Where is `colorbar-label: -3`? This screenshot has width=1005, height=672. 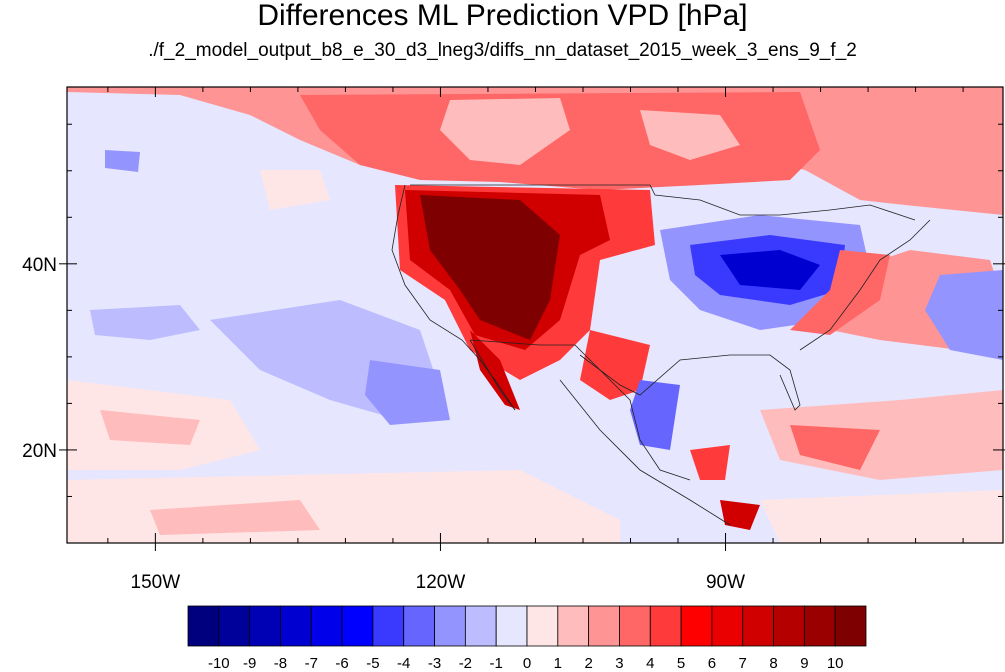 colorbar-label: -3 is located at coordinates (434, 663).